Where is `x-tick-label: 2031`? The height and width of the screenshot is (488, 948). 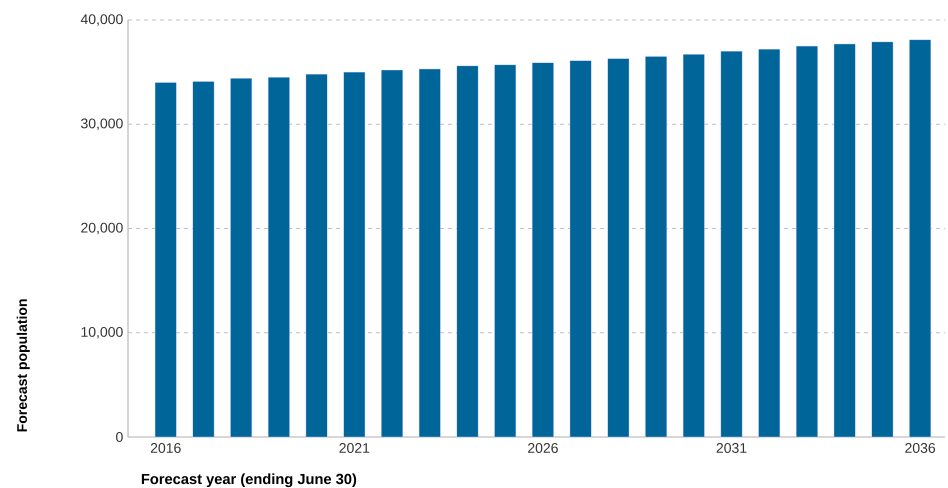 x-tick-label: 2031 is located at coordinates (731, 448).